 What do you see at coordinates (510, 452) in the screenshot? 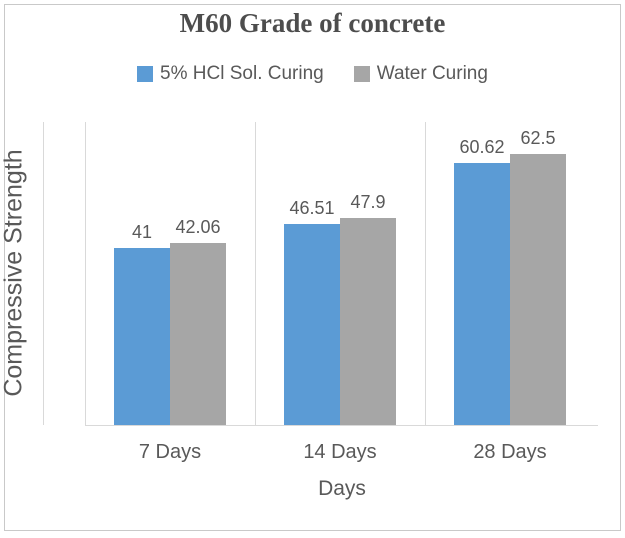
I see `x-tick-label: 28 Days` at bounding box center [510, 452].